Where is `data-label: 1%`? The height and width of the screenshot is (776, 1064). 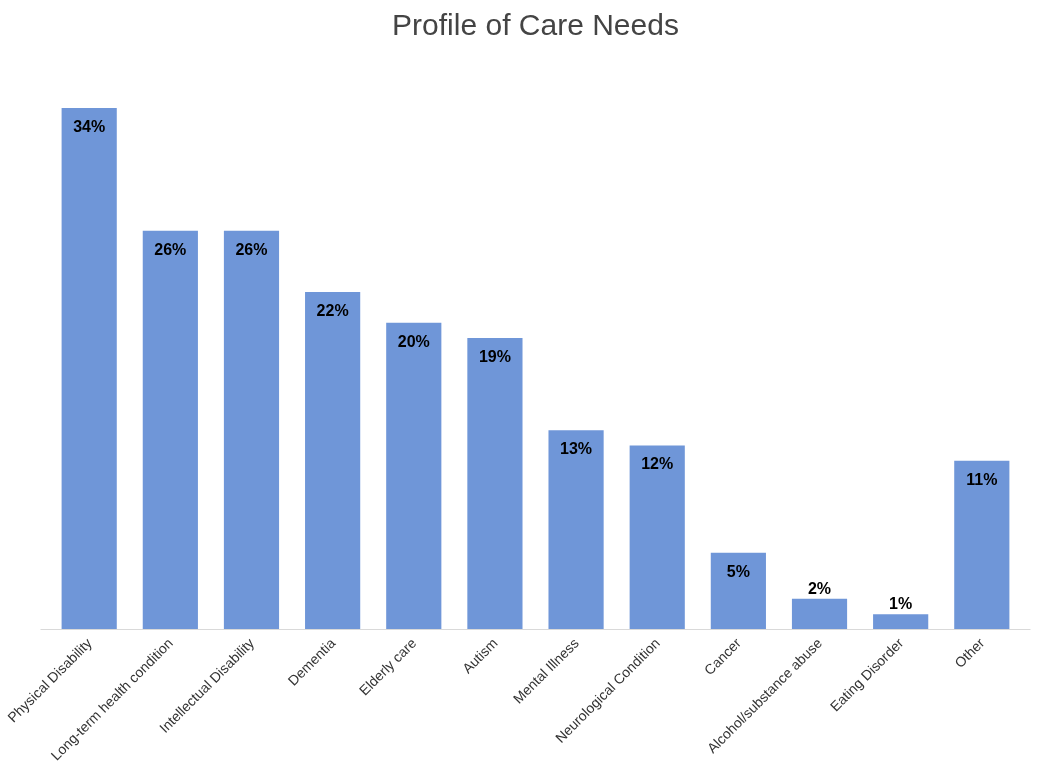 data-label: 1% is located at coordinates (901, 604).